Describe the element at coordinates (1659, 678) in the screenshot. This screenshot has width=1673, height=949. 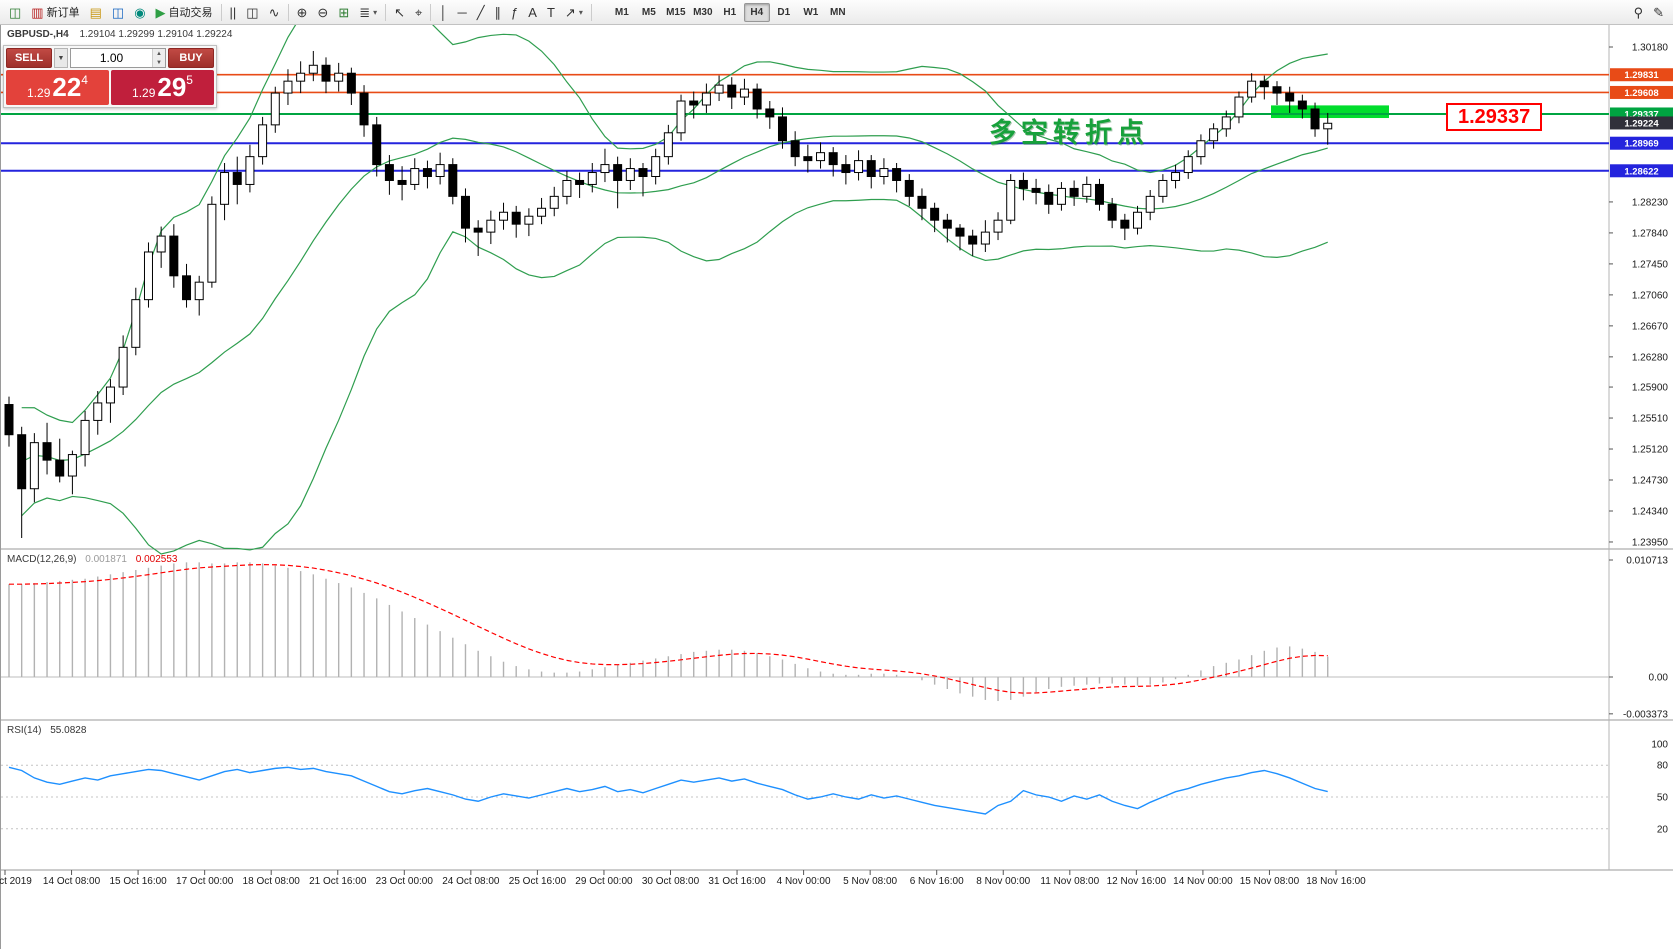
I see `macd-scale-label: 0.00` at that location.